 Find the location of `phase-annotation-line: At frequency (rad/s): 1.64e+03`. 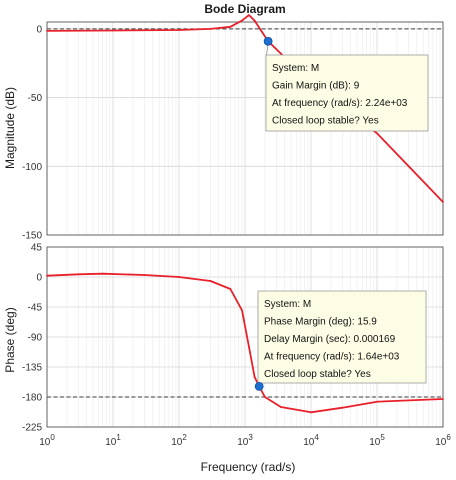

phase-annotation-line: At frequency (rad/s): 1.64e+03 is located at coordinates (332, 357).